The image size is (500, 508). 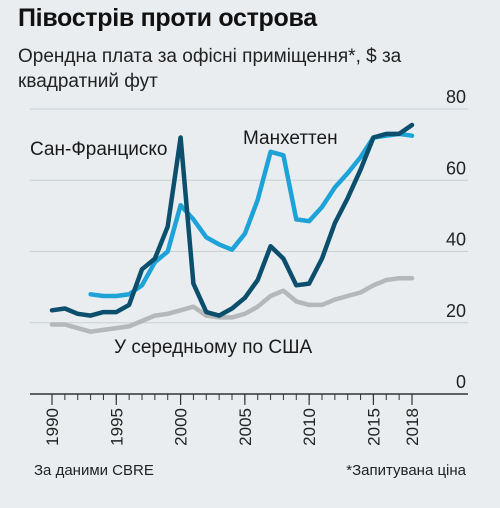 I want to click on x-tick-label: 2015, so click(x=373, y=427).